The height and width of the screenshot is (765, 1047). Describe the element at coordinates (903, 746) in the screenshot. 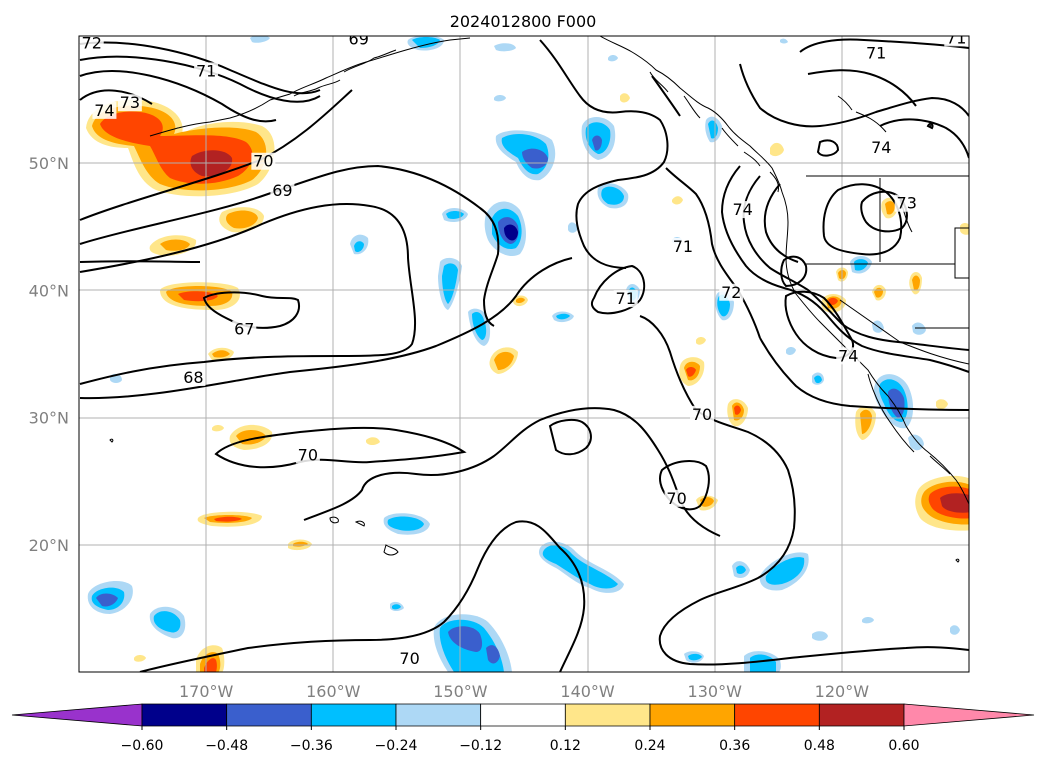

I see `colorbar-tick-label: 0.60` at that location.